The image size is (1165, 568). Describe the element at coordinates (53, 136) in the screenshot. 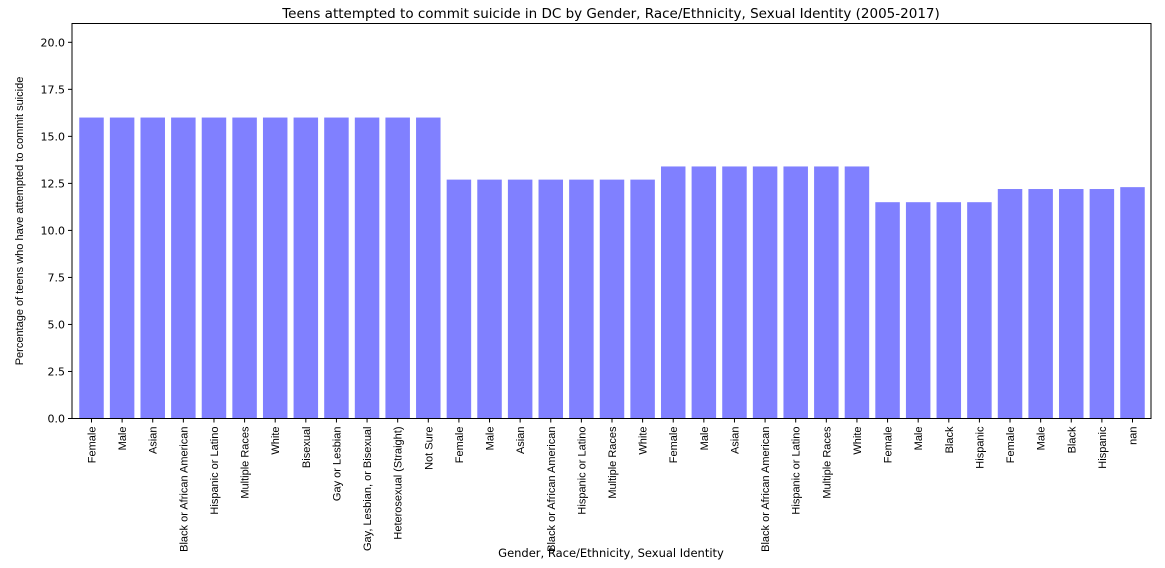

I see `y-tick-label: 15.0` at that location.